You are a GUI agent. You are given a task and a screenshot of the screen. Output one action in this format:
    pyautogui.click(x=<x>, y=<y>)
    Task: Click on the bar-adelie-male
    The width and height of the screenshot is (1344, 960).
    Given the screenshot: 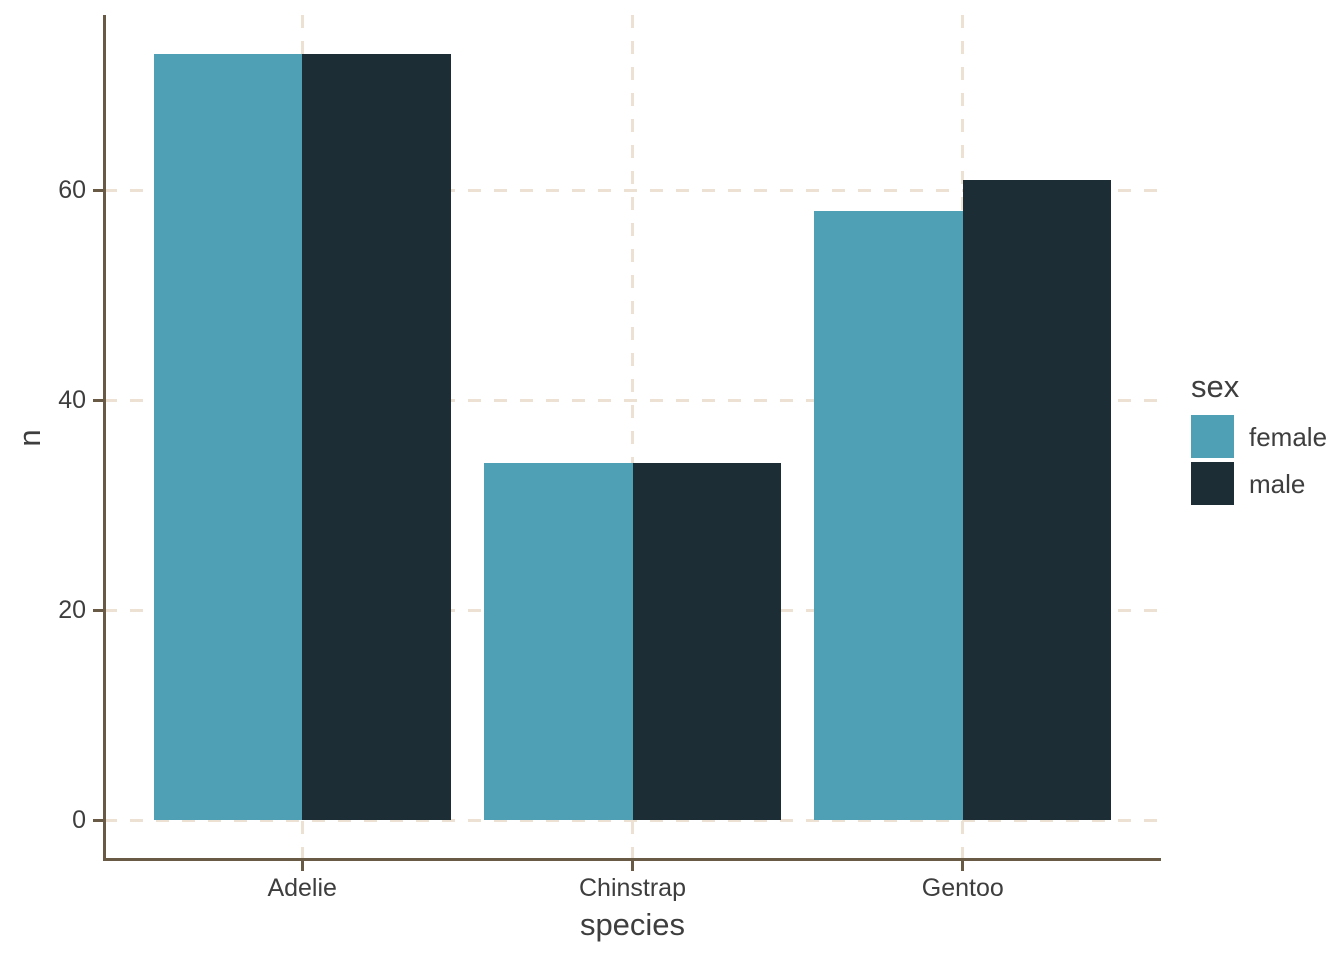 What is the action you would take?
    pyautogui.click(x=376, y=436)
    